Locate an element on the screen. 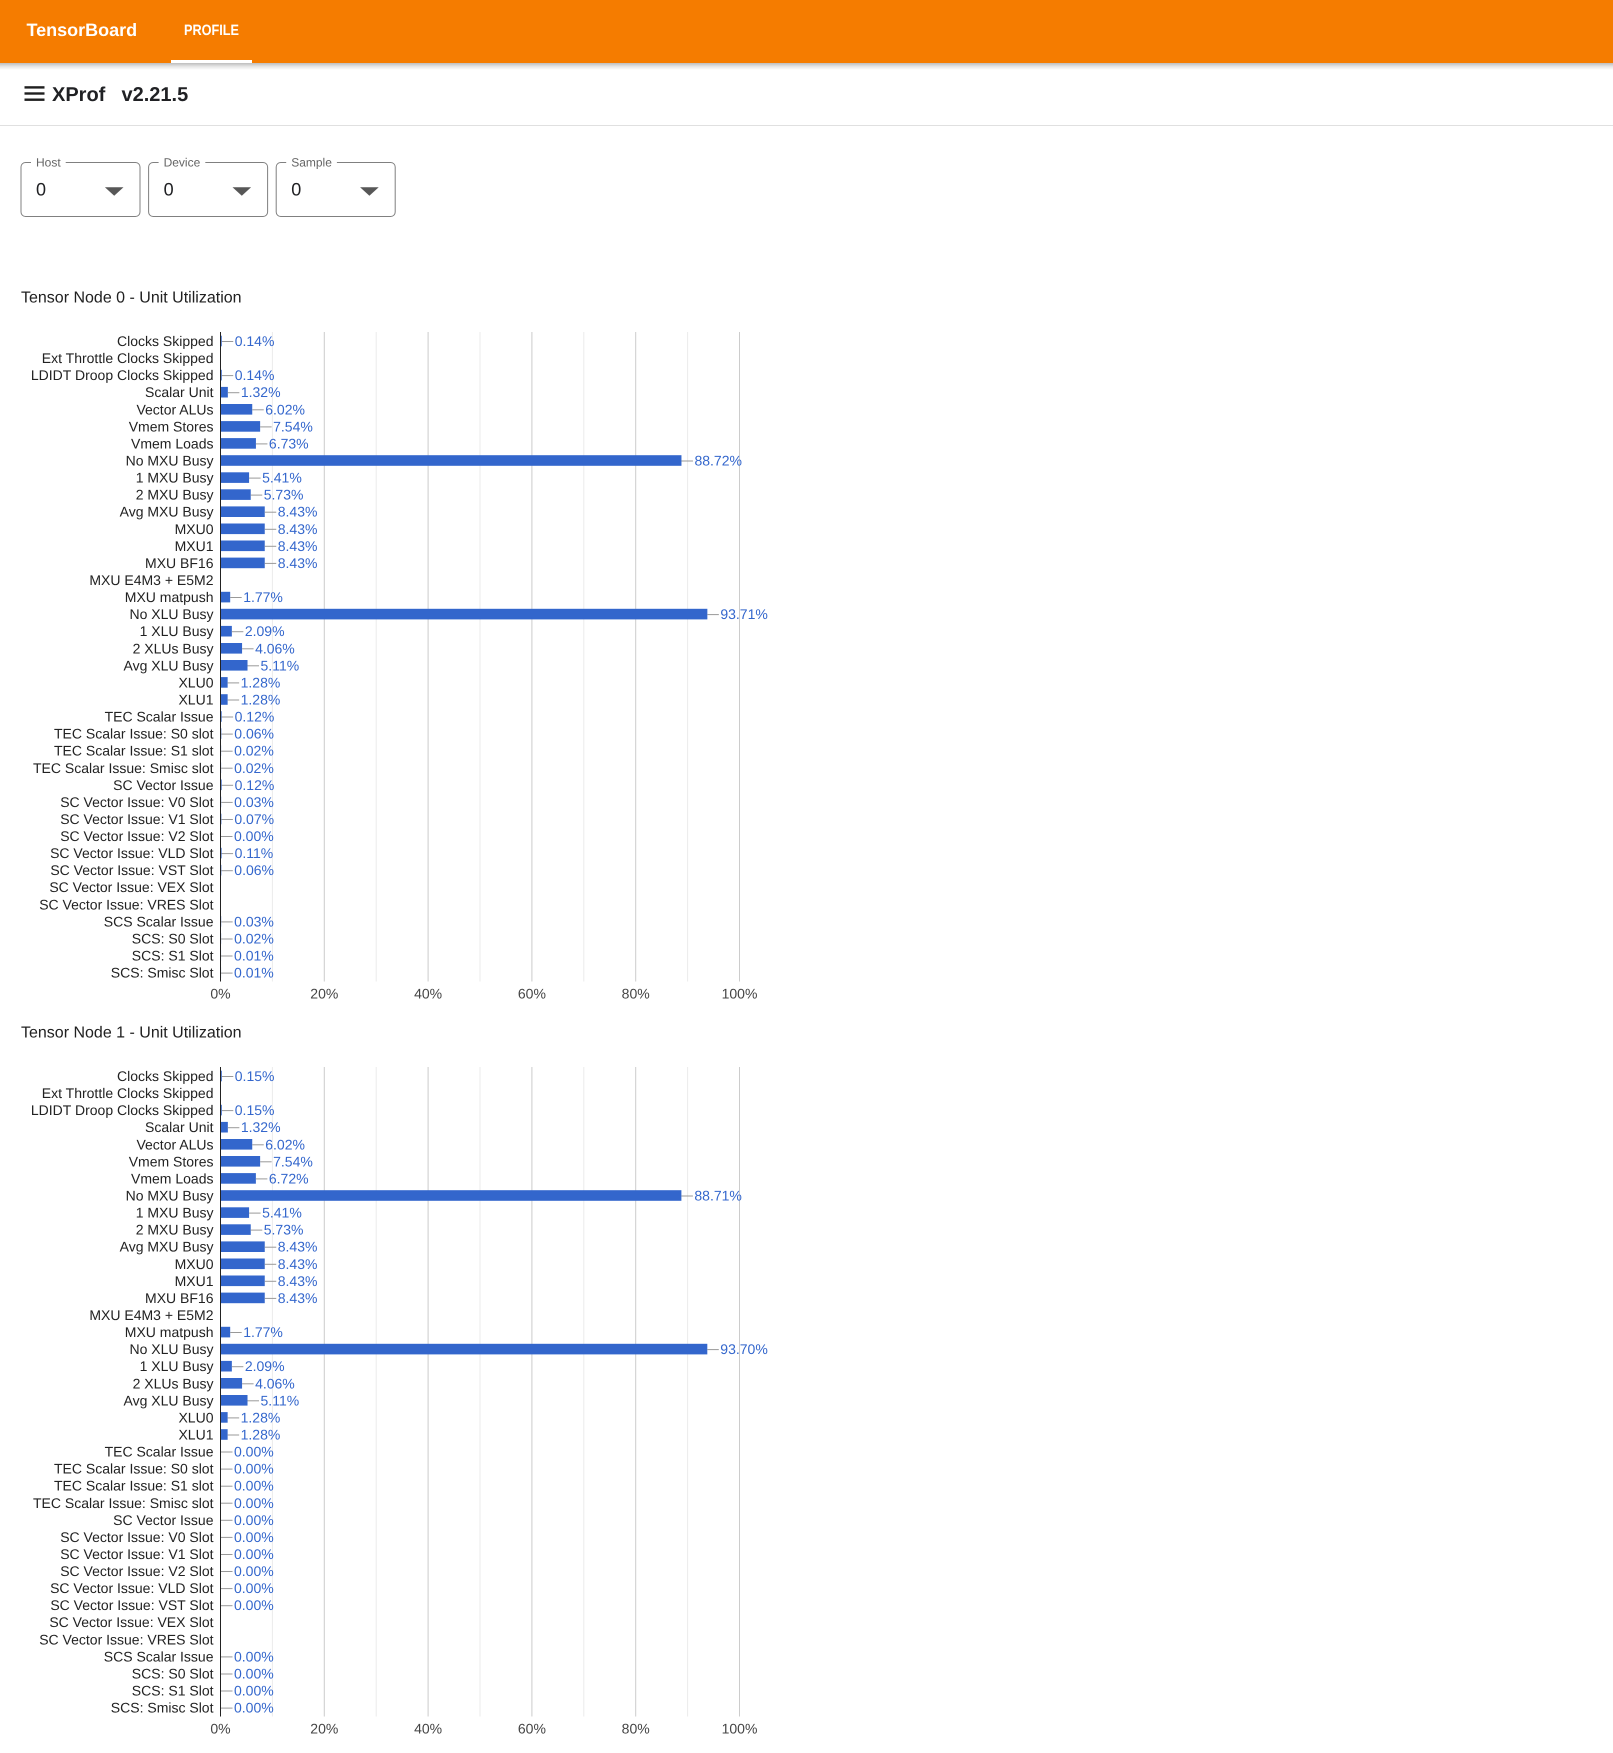  svg-text: 0.03% is located at coordinates (254, 921).